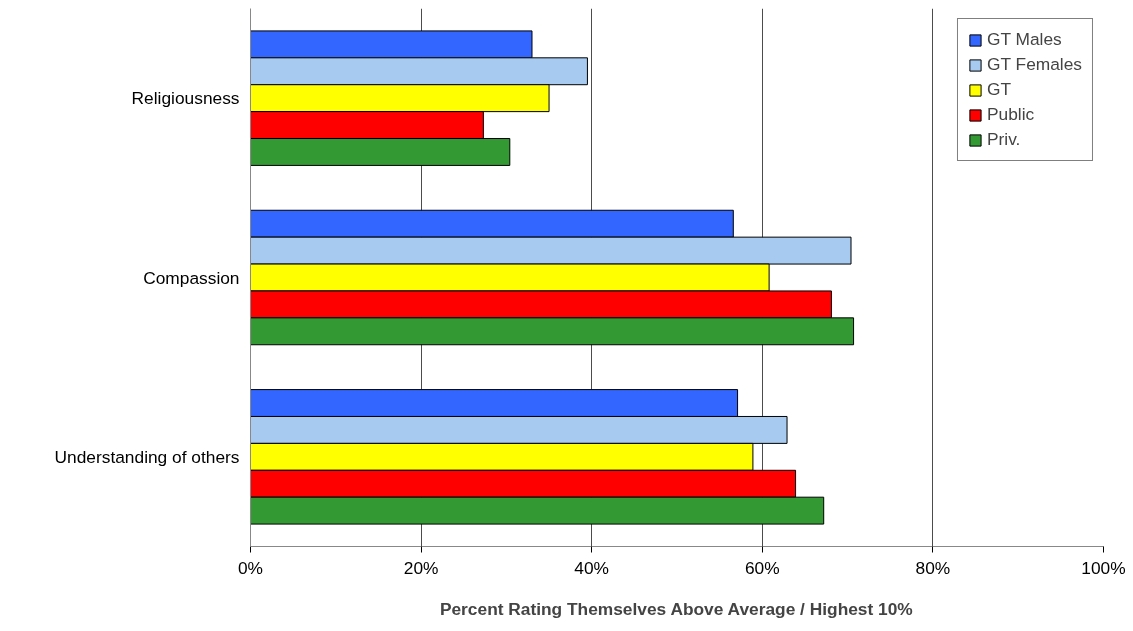 This screenshot has height=631, width=1133. What do you see at coordinates (147, 456) in the screenshot?
I see `y-tick-label: Understanding of others` at bounding box center [147, 456].